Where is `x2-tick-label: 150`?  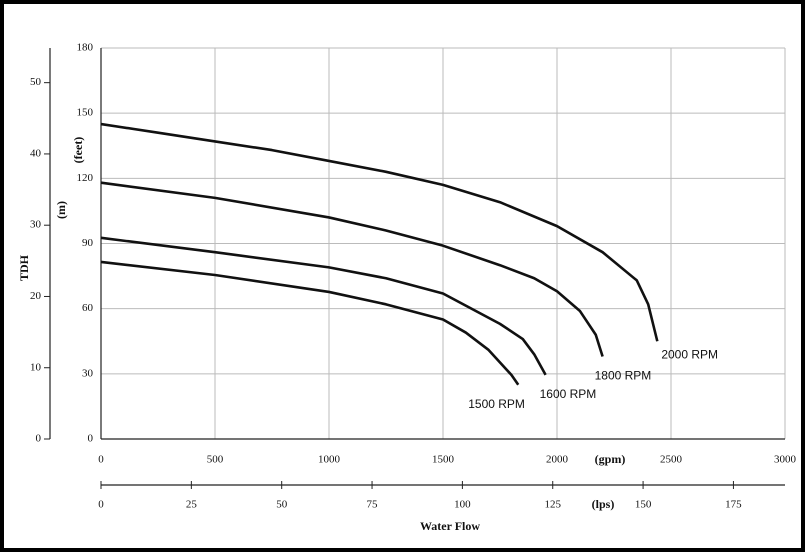 x2-tick-label: 150 is located at coordinates (643, 505).